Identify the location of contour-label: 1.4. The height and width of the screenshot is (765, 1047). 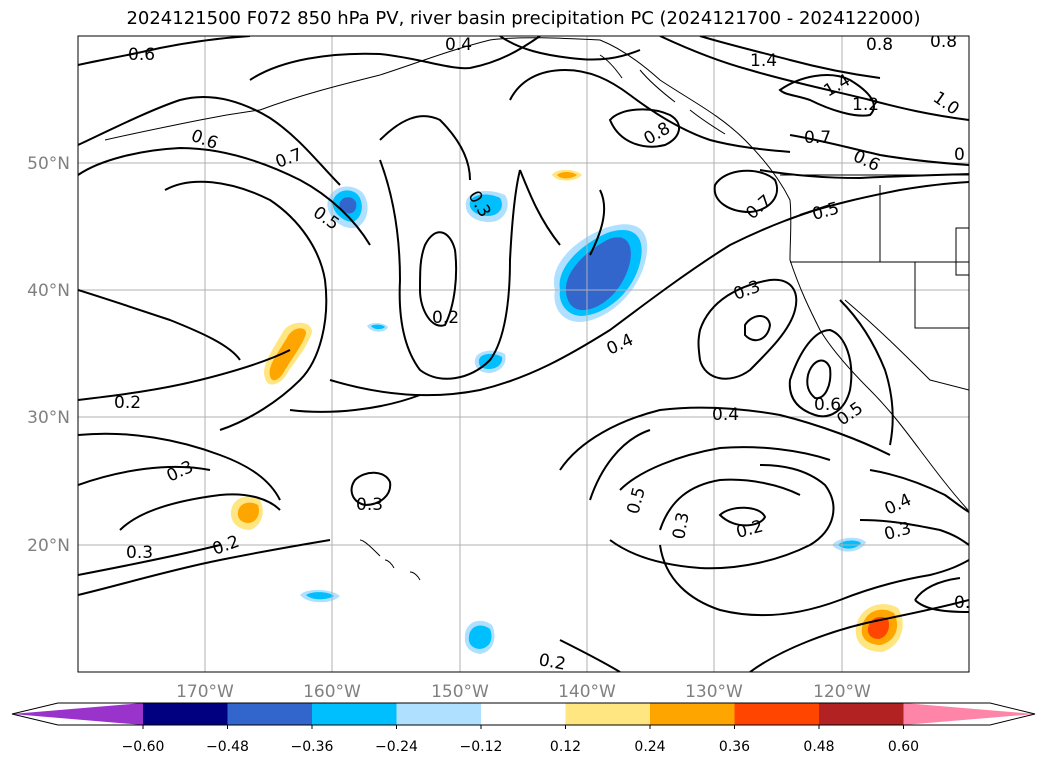
(763, 61).